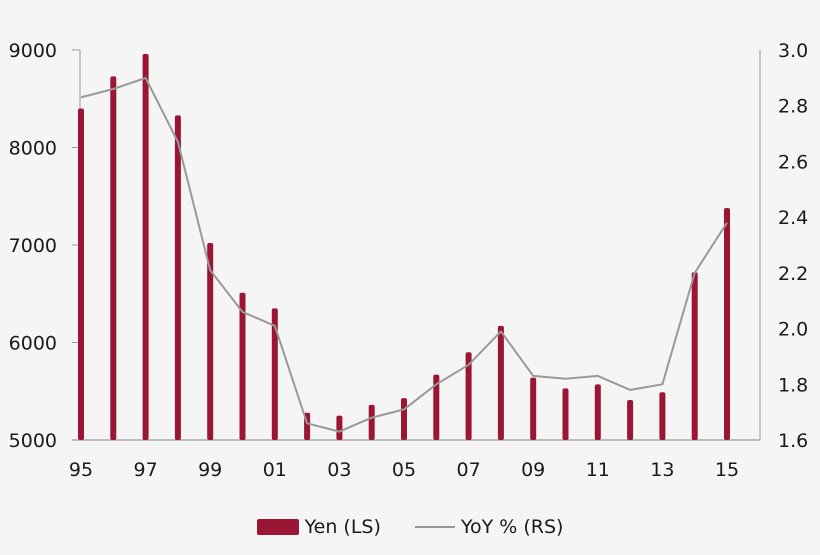  Describe the element at coordinates (469, 470) in the screenshot. I see `x-tick-label: 07` at that location.